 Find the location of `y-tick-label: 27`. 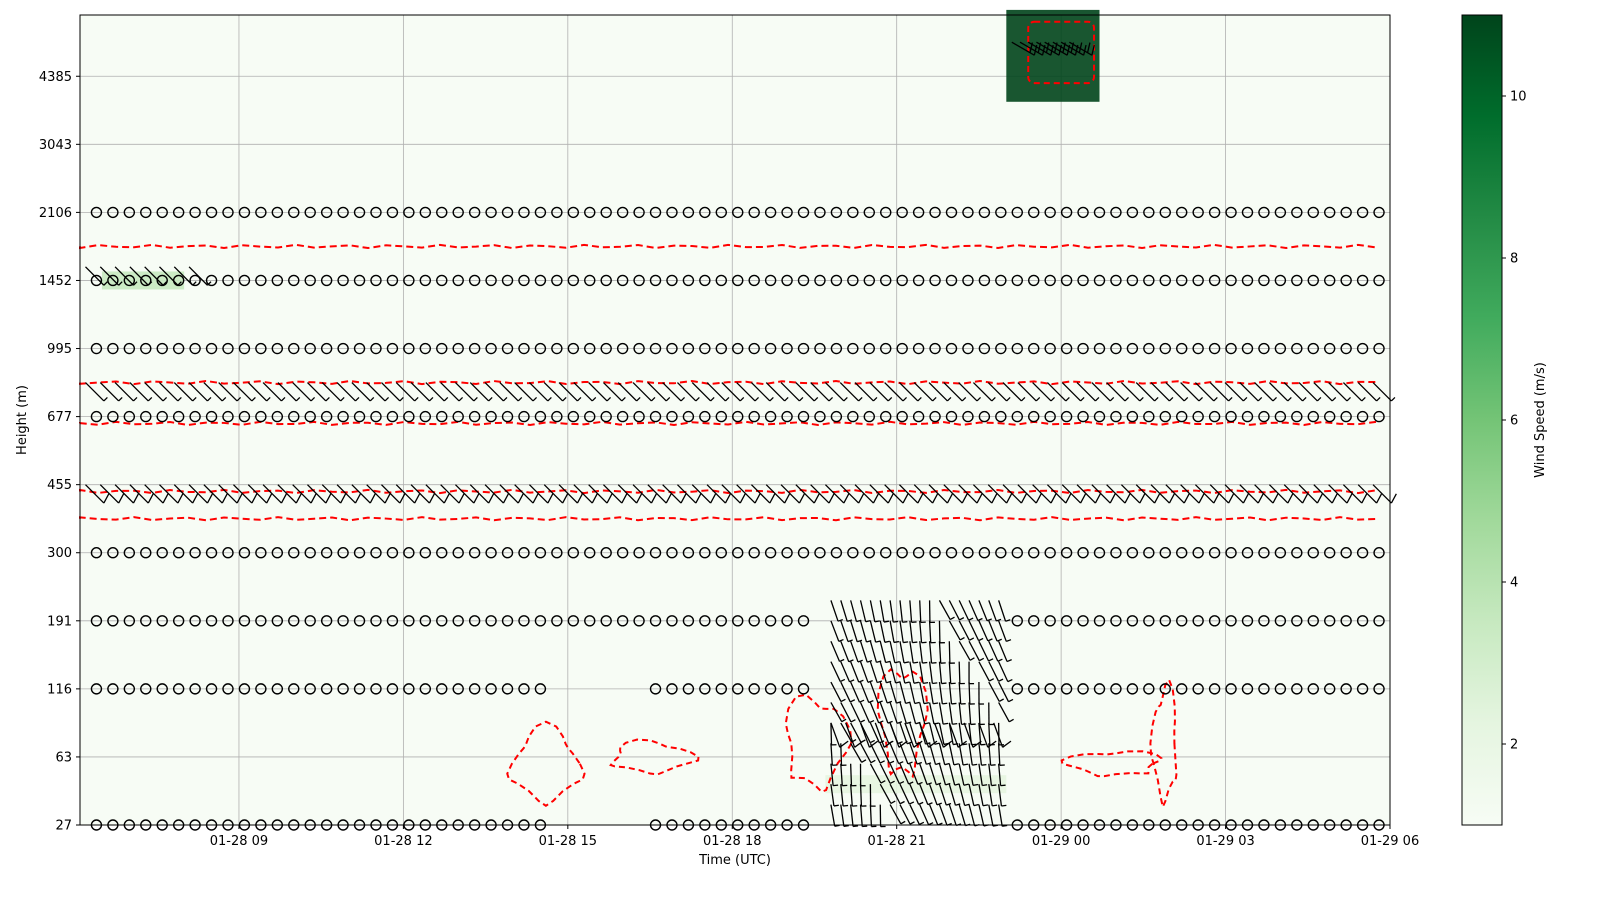

y-tick-label: 27 is located at coordinates (63, 826).